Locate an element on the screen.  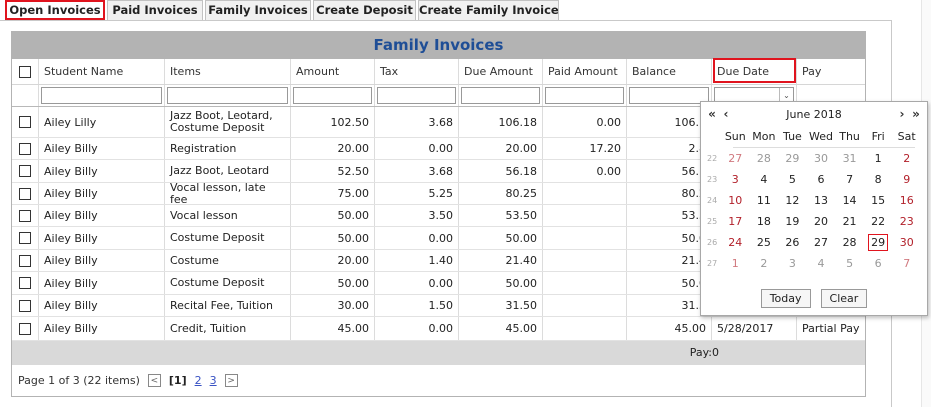
tax-filter-input is located at coordinates (416, 95).